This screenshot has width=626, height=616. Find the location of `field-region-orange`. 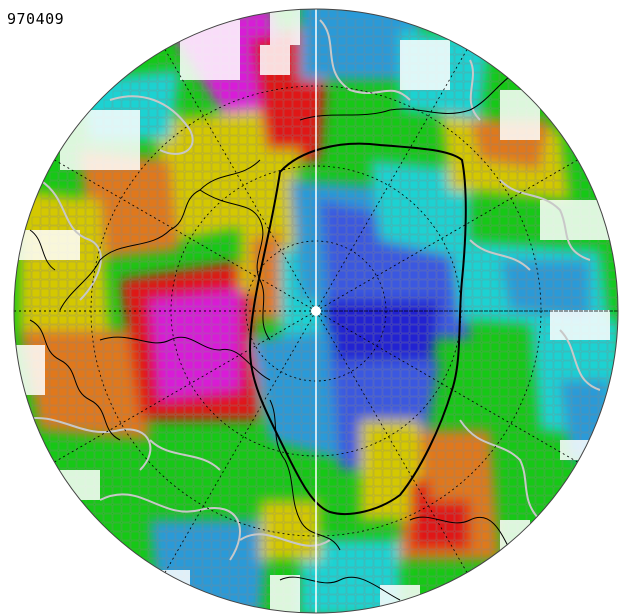

field-region-orange is located at coordinates (450, 485).